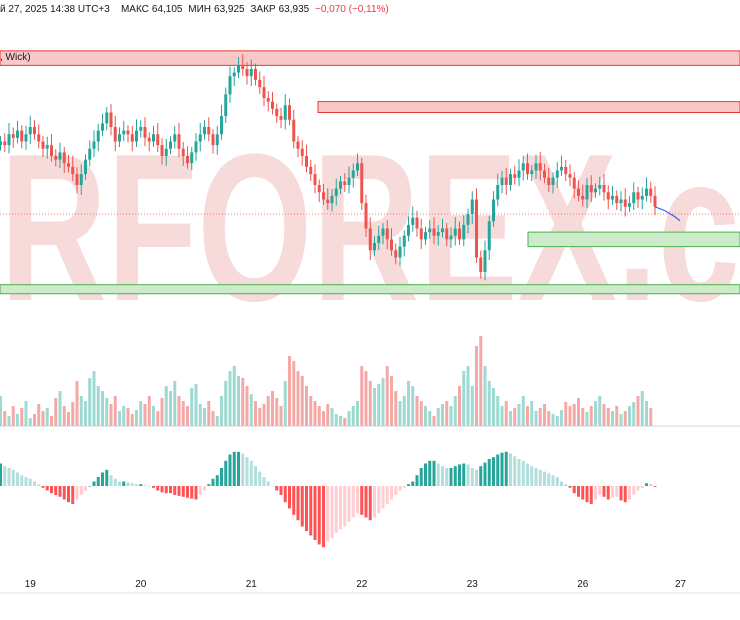 The image size is (740, 620). Describe the element at coordinates (633, 239) in the screenshot. I see `support-zone` at that location.